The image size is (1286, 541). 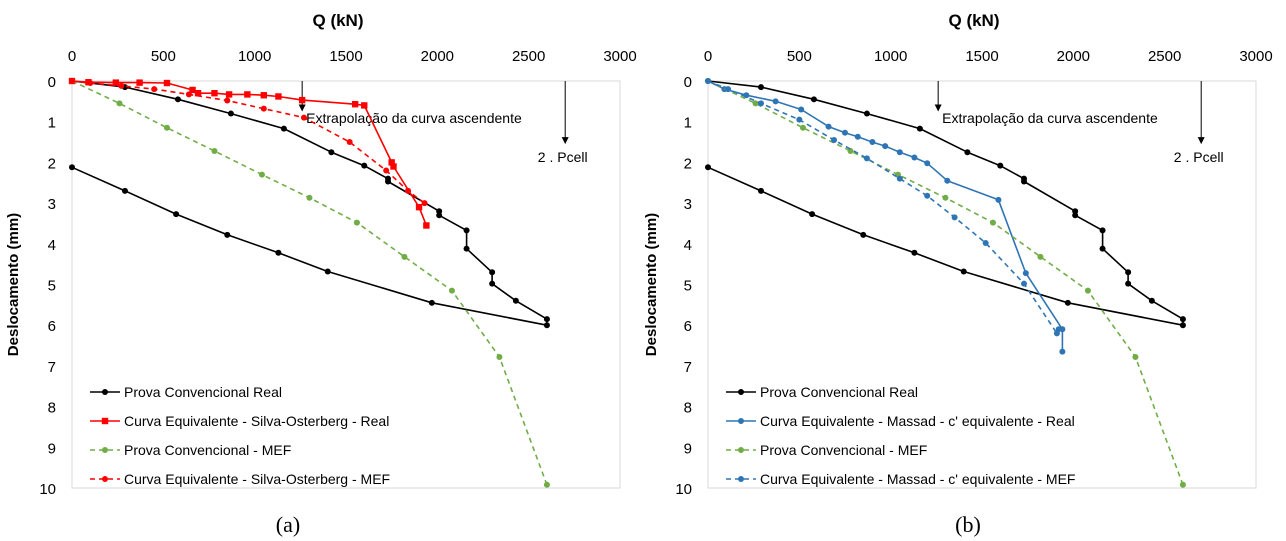 What do you see at coordinates (528, 56) in the screenshot?
I see `x-tick-label: 2500` at bounding box center [528, 56].